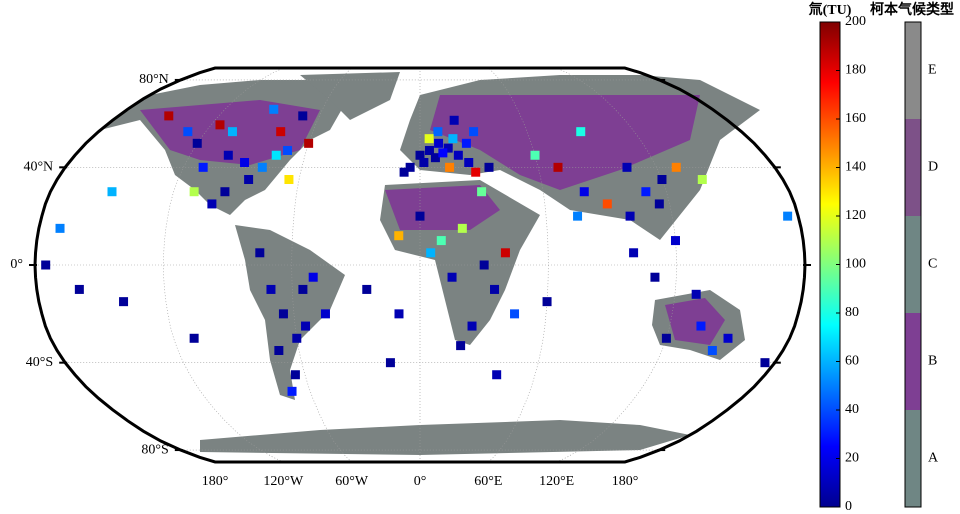  I want to click on climate-label: B, so click(932, 361).